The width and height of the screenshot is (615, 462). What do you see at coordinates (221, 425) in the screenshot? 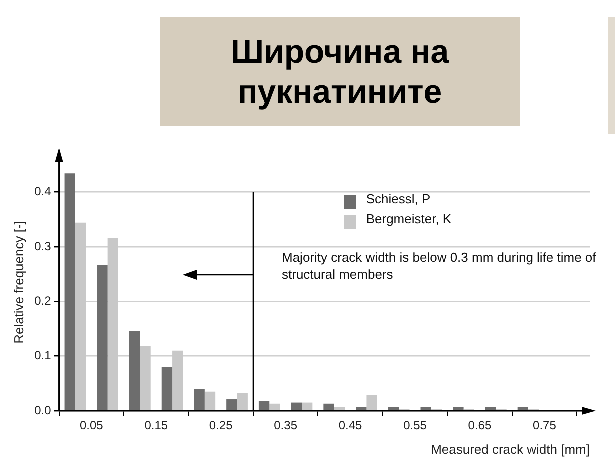
I see `x-tick-label: 0.25` at bounding box center [221, 425].